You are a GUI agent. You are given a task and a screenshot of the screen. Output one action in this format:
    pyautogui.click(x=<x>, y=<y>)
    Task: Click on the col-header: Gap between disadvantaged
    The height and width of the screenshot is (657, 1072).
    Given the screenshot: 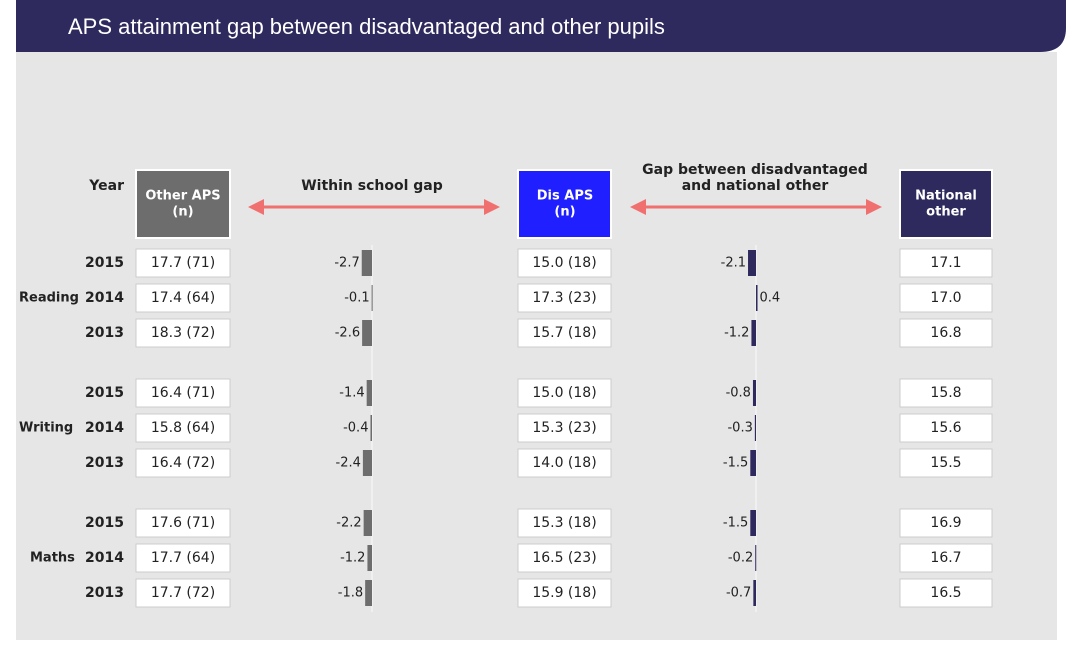 What is the action you would take?
    pyautogui.click(x=755, y=170)
    